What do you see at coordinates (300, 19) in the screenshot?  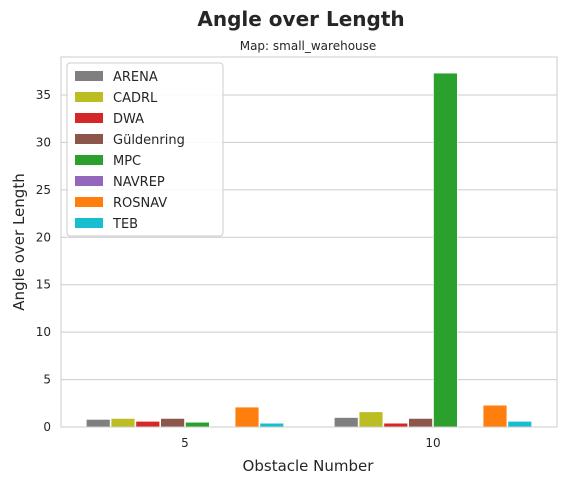 I see `chart-title: Angle over Length` at bounding box center [300, 19].